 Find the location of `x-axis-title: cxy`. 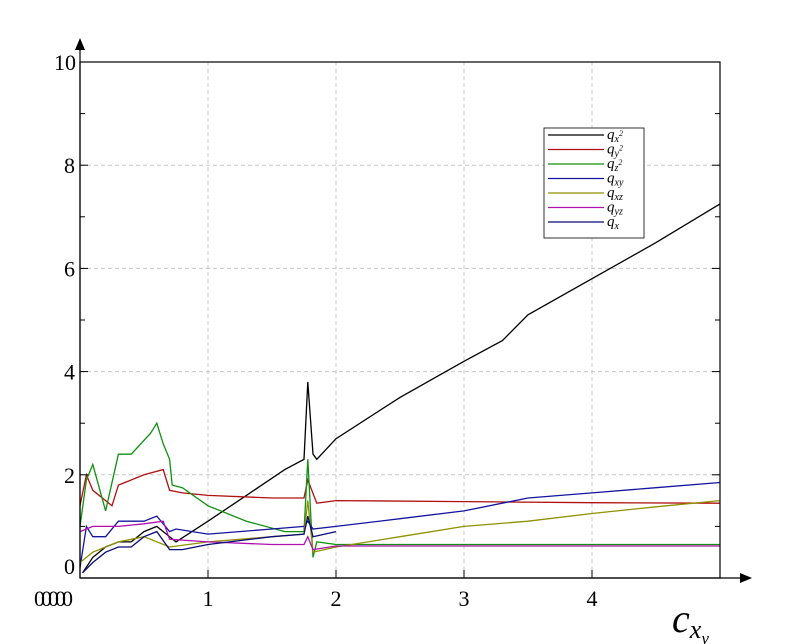

x-axis-title: cxy is located at coordinates (690, 620).